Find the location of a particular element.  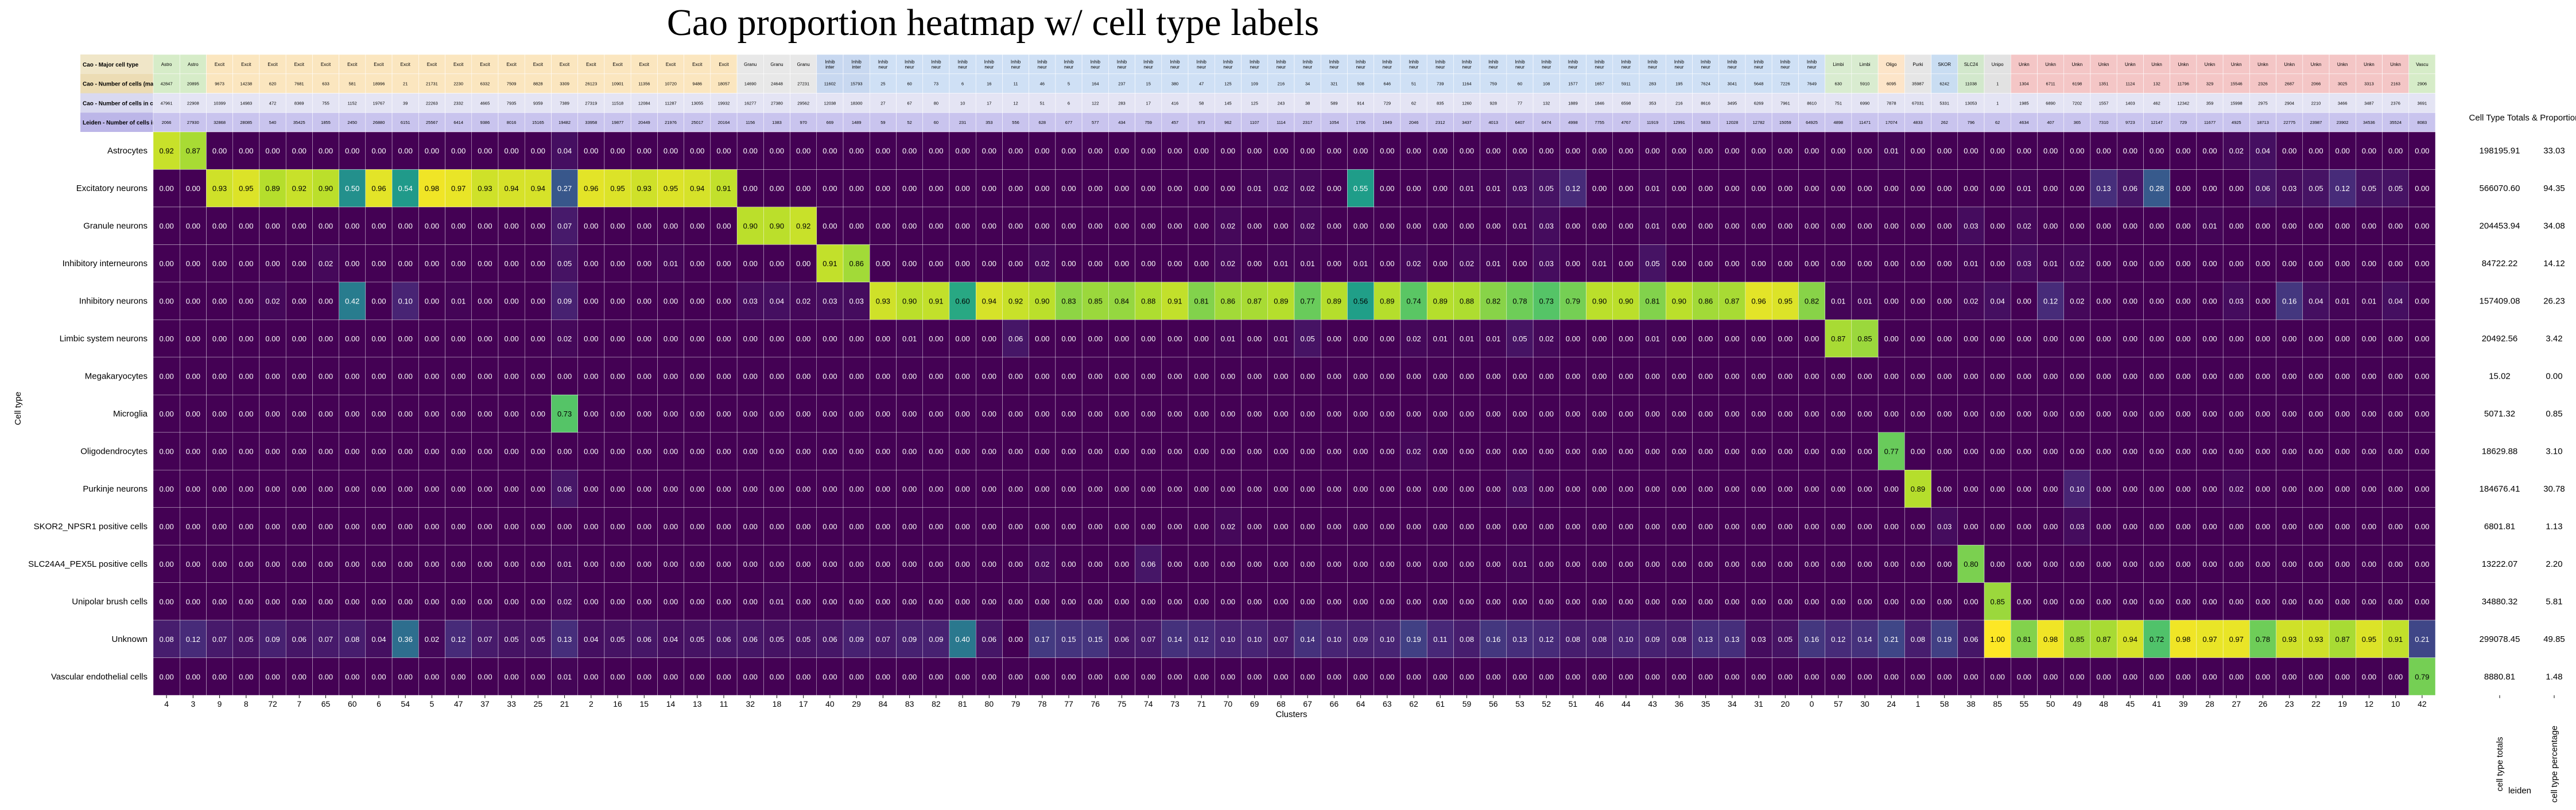

header-major-type: inter is located at coordinates (830, 66).